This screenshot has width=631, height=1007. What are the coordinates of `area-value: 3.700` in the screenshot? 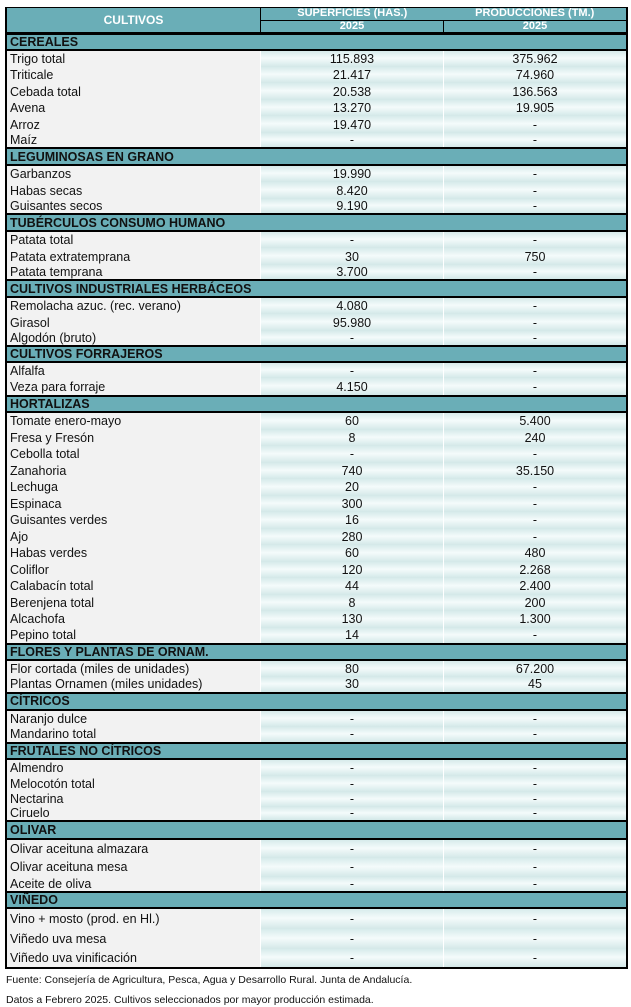 It's located at (352, 272).